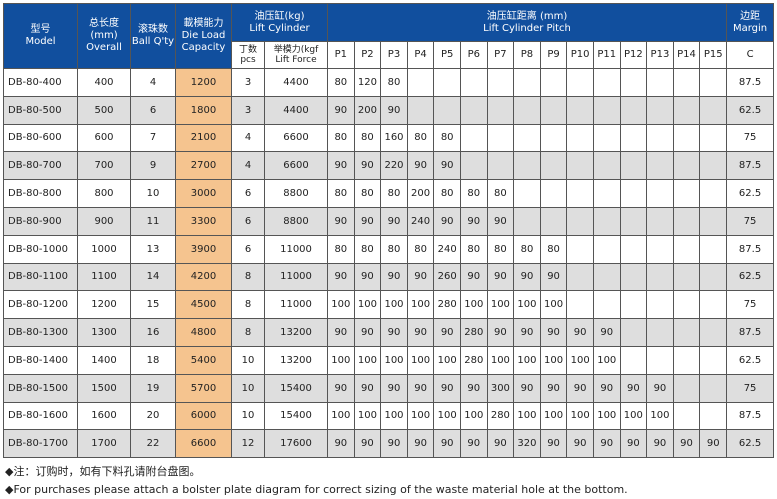  Describe the element at coordinates (153, 110) in the screenshot. I see `cell-ball-qty: 6` at that location.